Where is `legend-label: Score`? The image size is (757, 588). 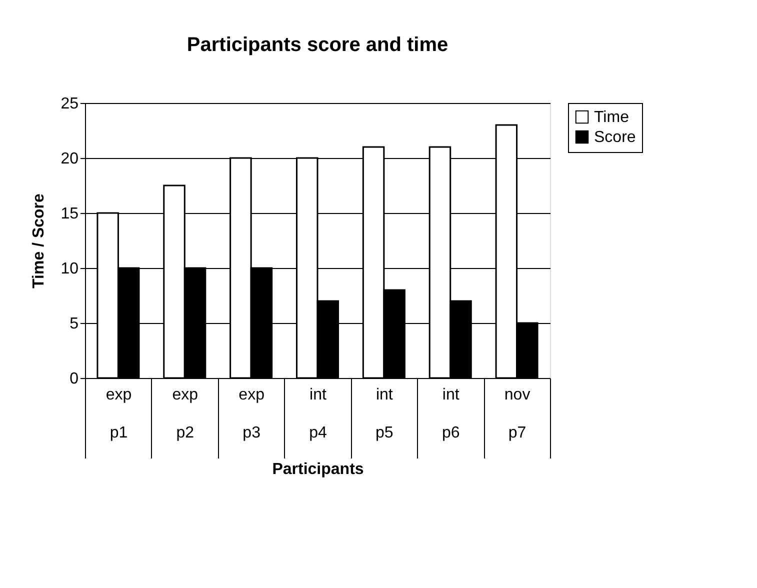
legend-label: Score is located at coordinates (615, 137).